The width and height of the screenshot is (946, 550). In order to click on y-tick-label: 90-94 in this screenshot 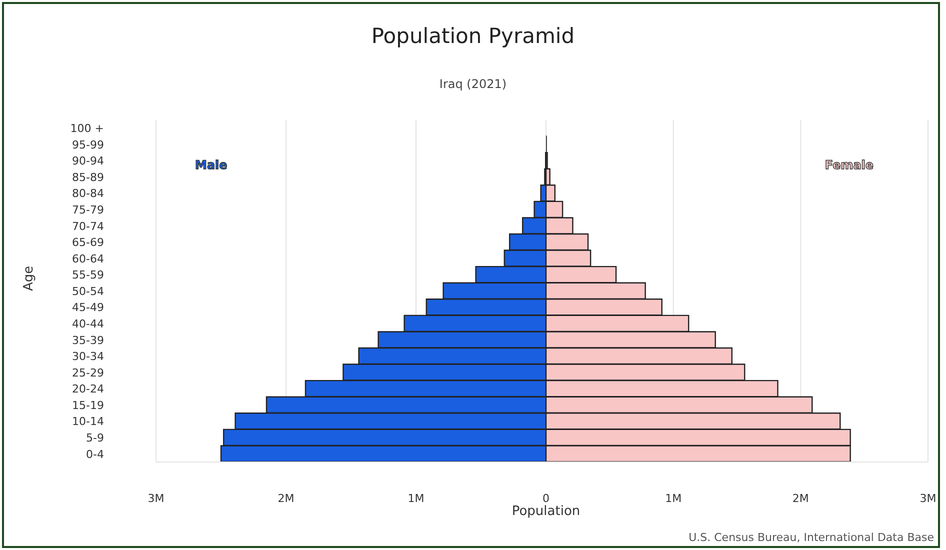, I will do `click(88, 161)`.